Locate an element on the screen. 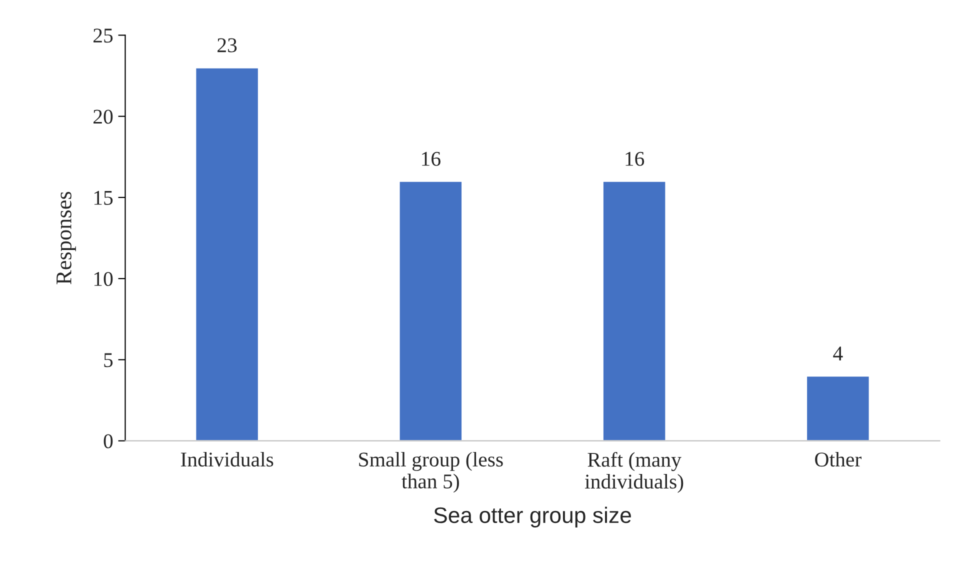 The width and height of the screenshot is (956, 577). x-tick-label: Other is located at coordinates (838, 459).